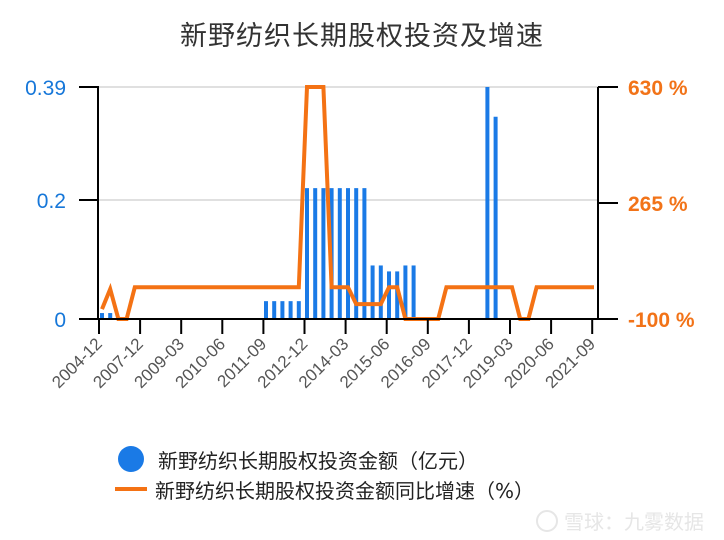  What do you see at coordinates (362, 36) in the screenshot?
I see `chart-title: 新野纺织长期股权投资及增速` at bounding box center [362, 36].